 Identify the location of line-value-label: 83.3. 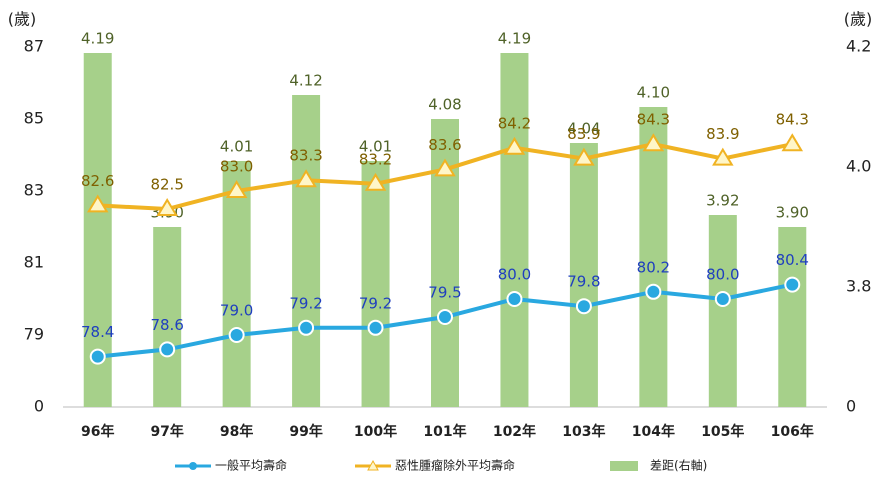
(305, 156).